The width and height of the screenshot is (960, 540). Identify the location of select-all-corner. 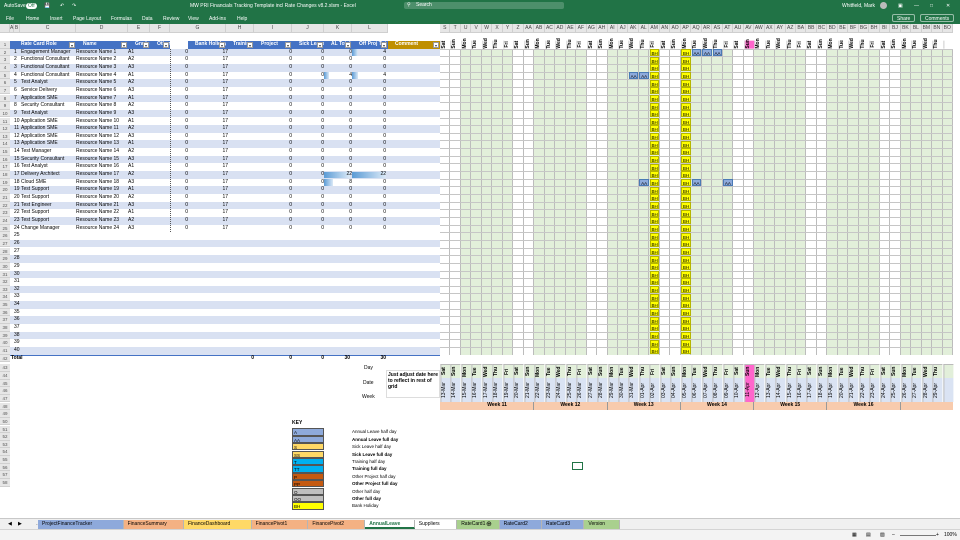
(5, 28).